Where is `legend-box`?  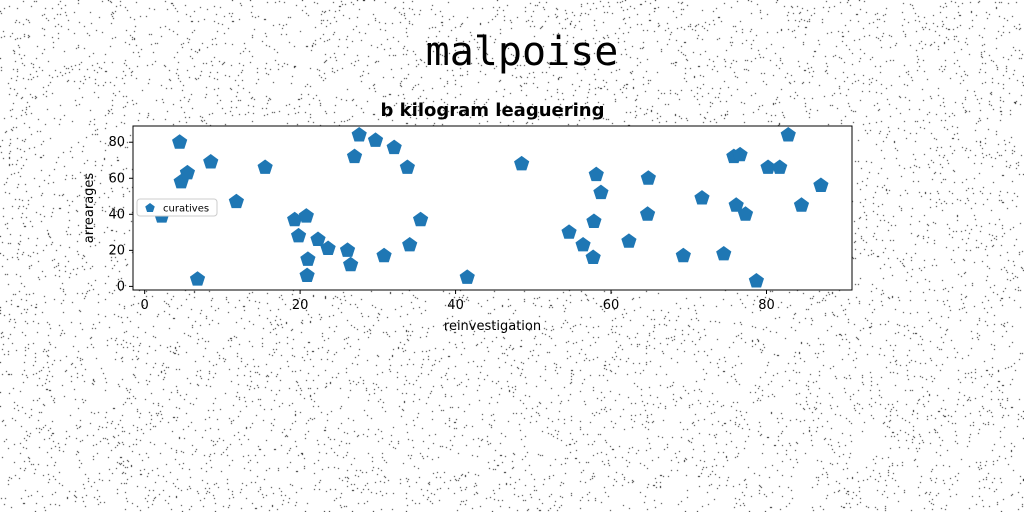
legend-box is located at coordinates (177, 207).